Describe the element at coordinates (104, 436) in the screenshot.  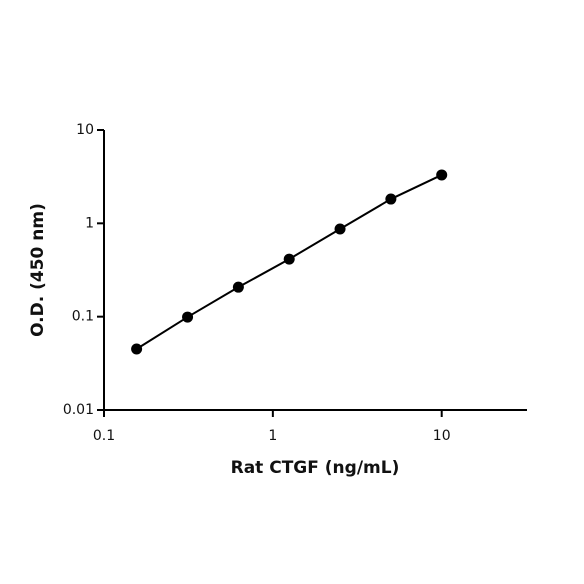
I see `x-tick-label: 0.1` at that location.